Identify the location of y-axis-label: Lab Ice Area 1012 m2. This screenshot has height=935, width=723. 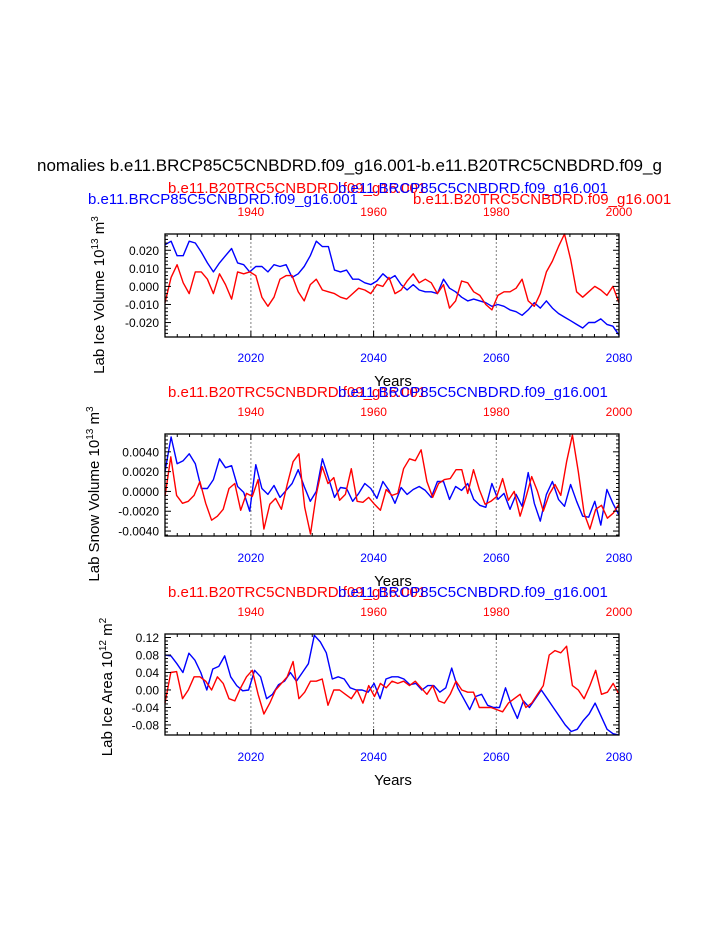
(107, 686).